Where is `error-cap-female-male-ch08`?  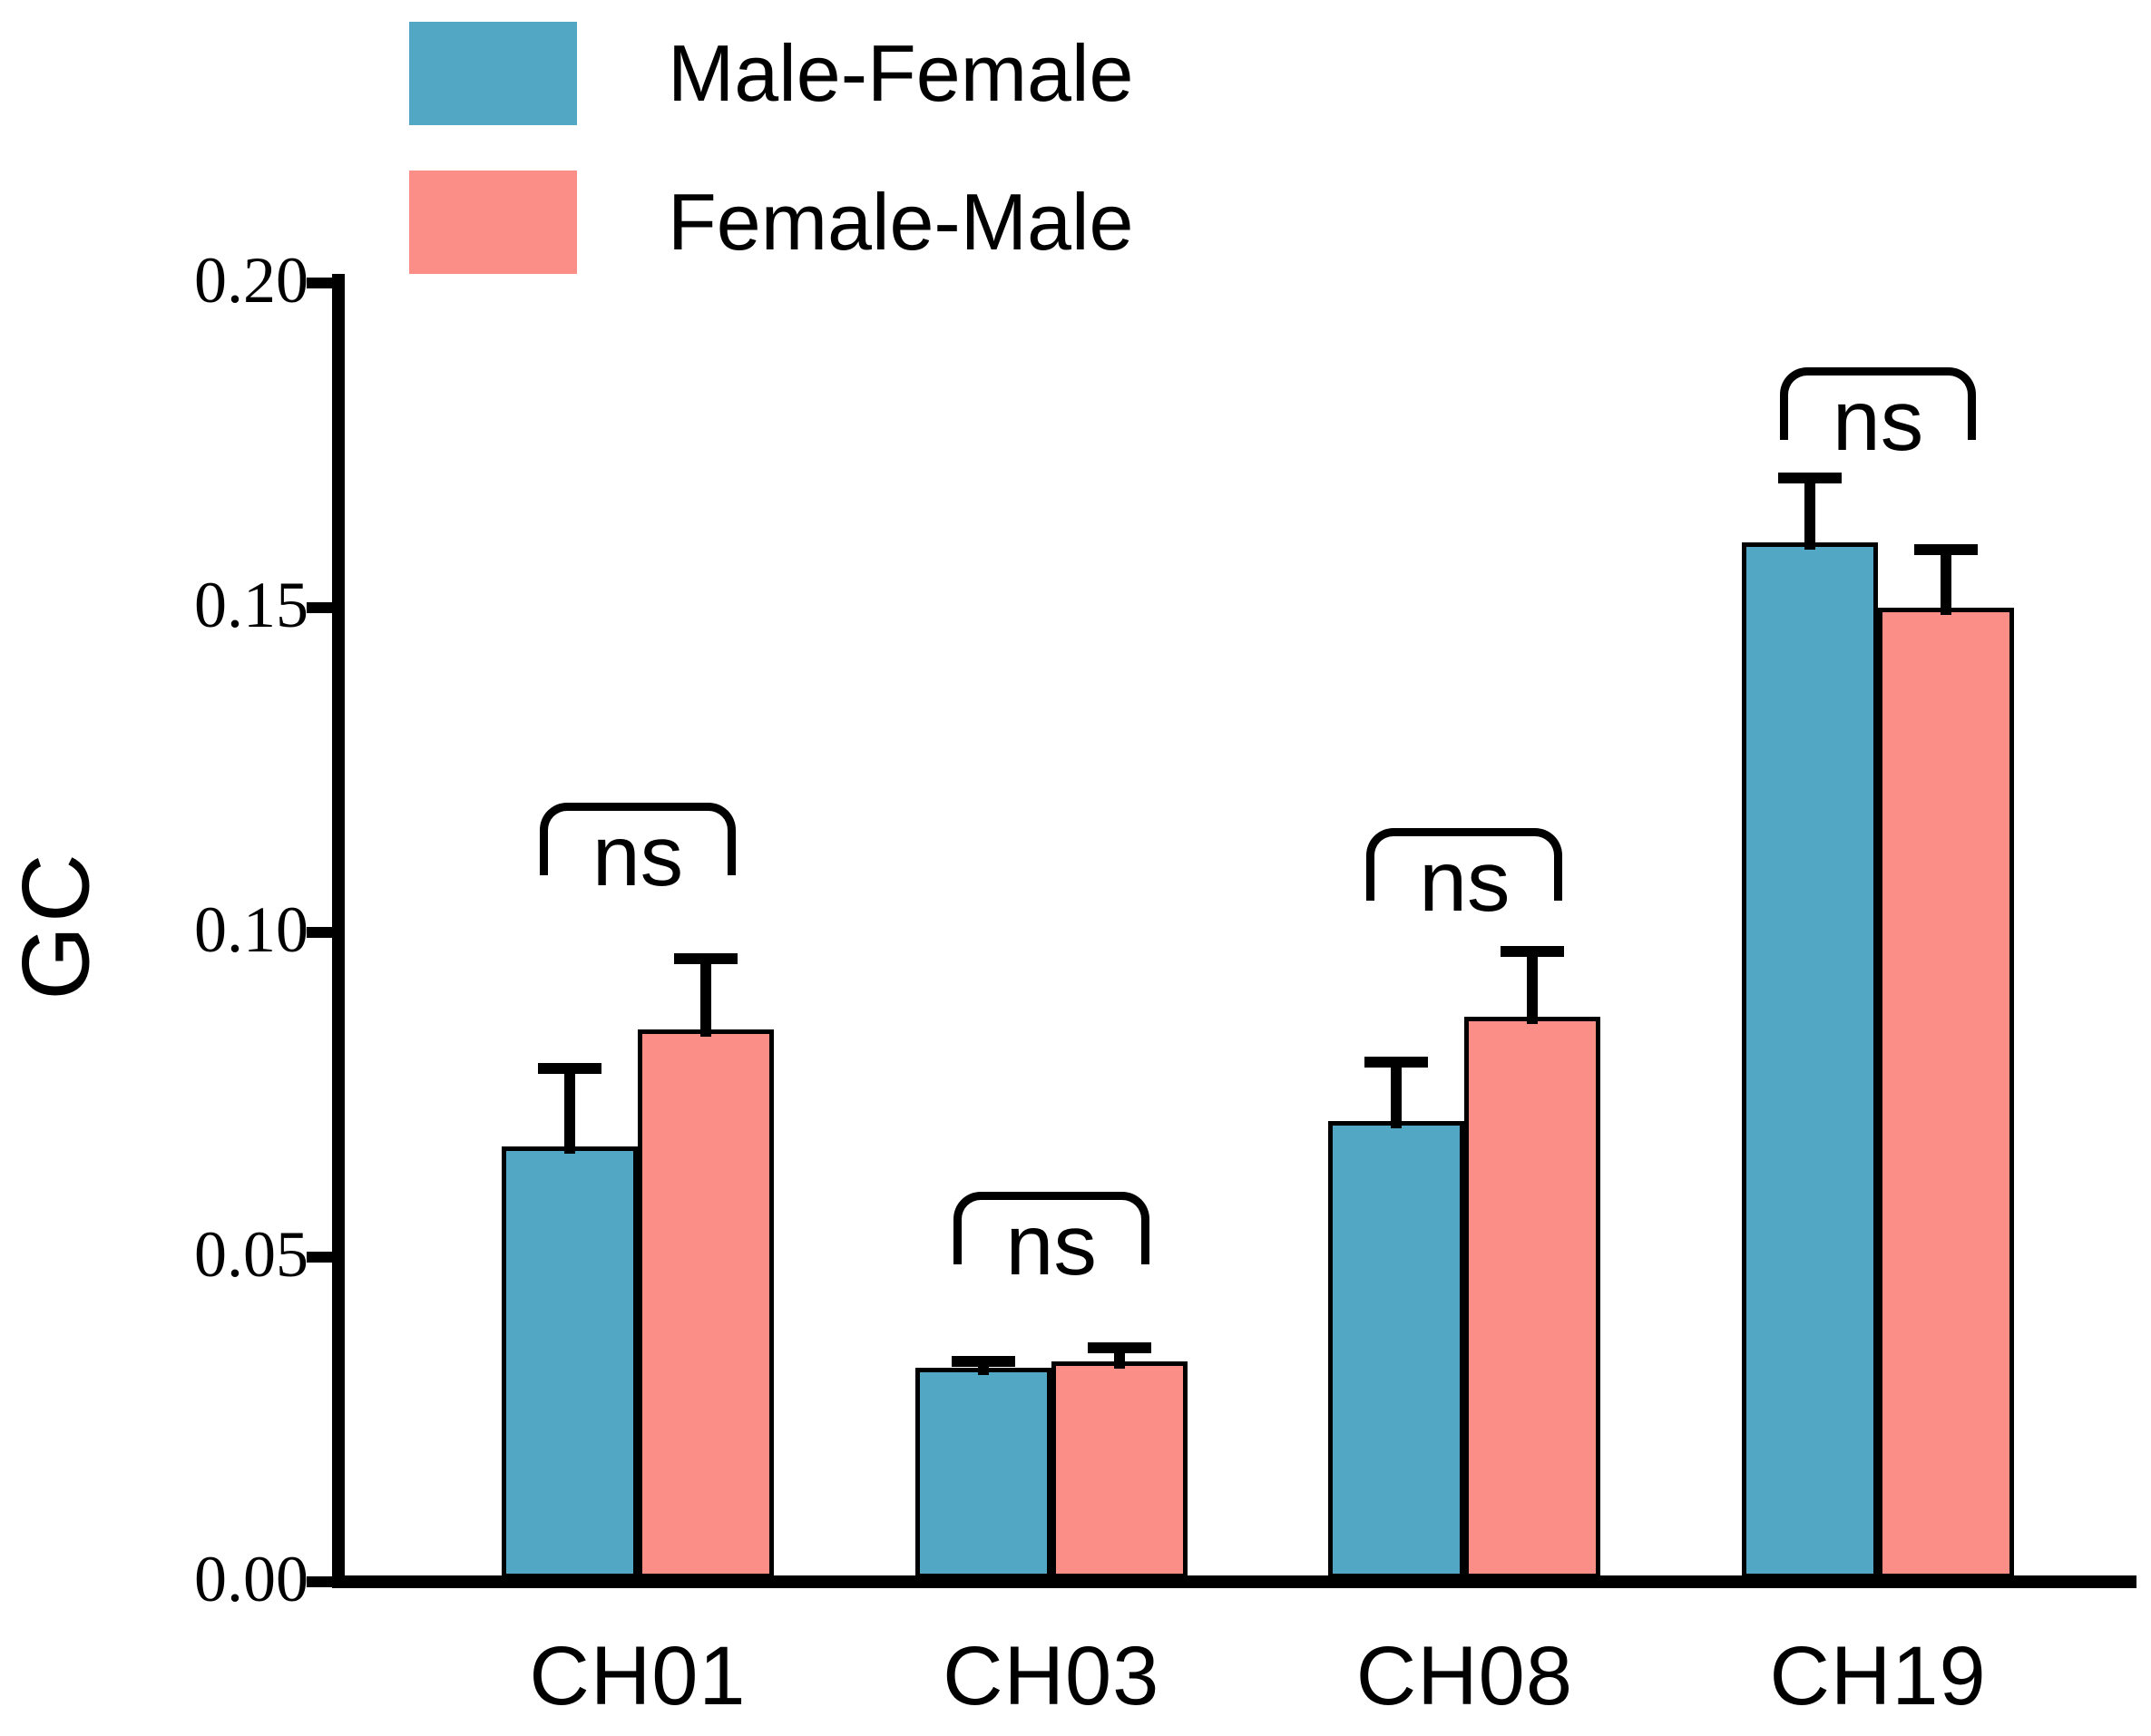 error-cap-female-male-ch08 is located at coordinates (1533, 952).